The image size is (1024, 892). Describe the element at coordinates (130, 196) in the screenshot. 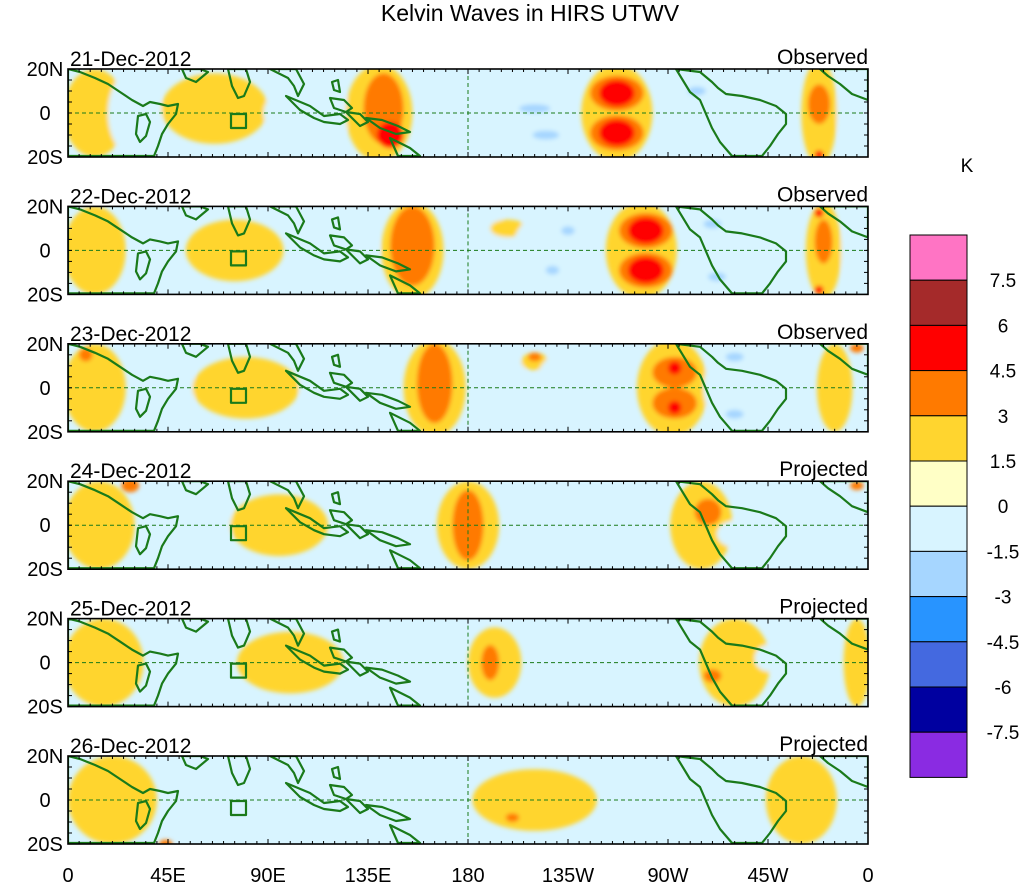

I see `panel-date: 22-Dec-2012` at that location.